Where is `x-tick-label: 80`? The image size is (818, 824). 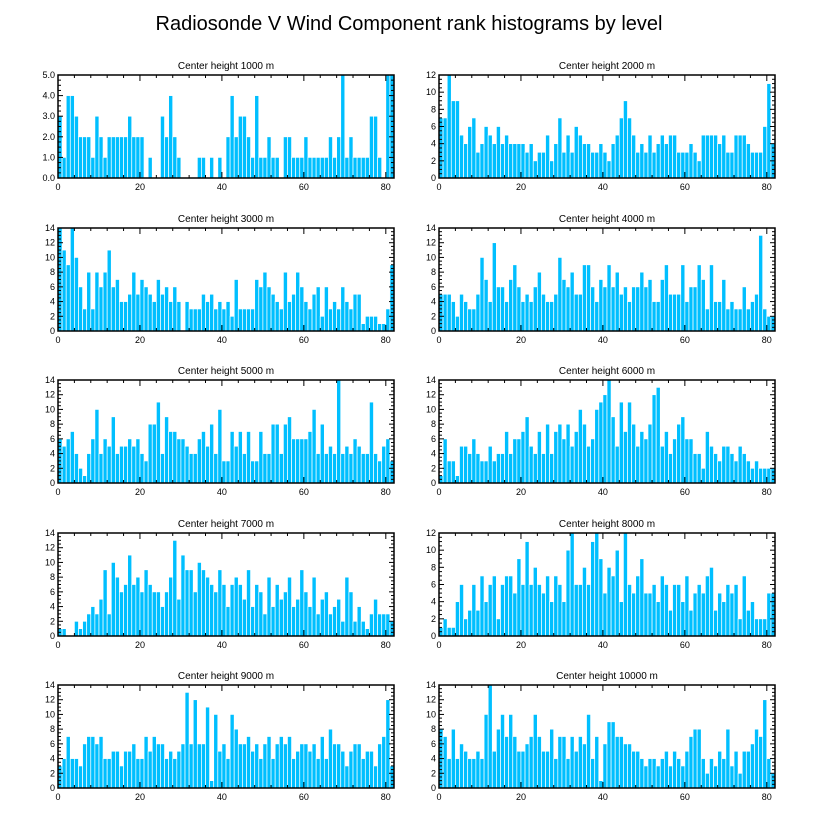
x-tick-label: 80 is located at coordinates (767, 187).